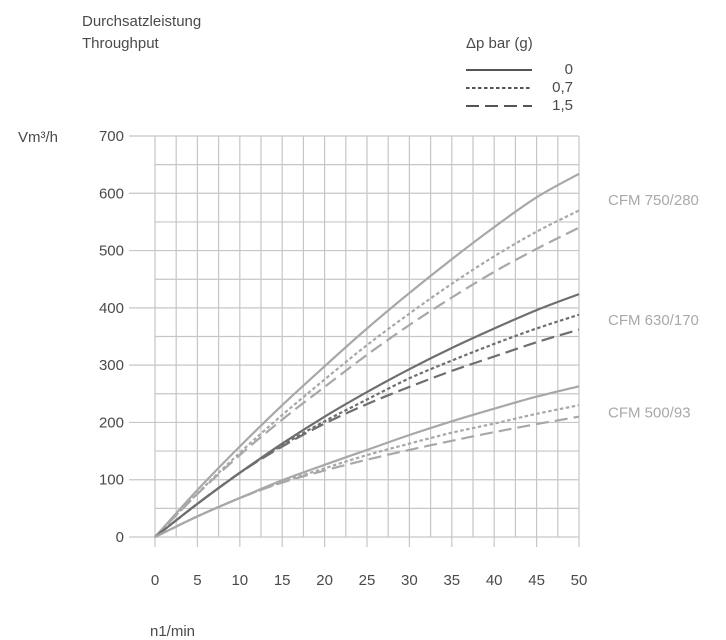 The height and width of the screenshot is (640, 726). What do you see at coordinates (120, 537) in the screenshot?
I see `y-tick-label: 0` at bounding box center [120, 537].